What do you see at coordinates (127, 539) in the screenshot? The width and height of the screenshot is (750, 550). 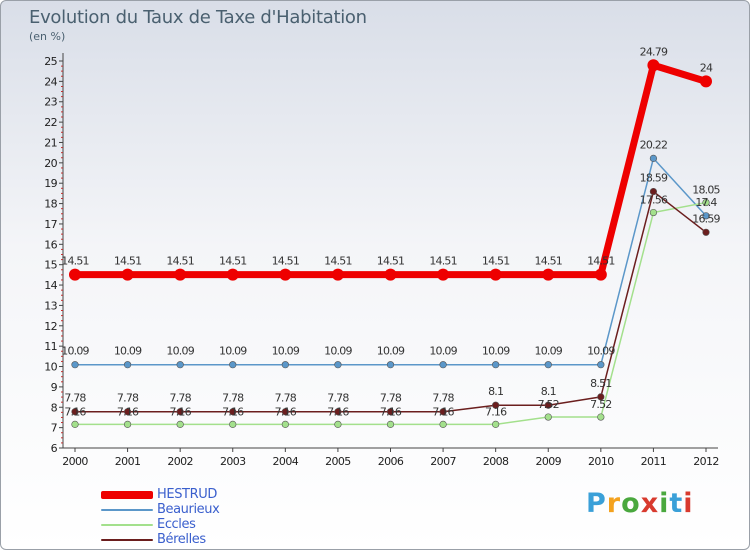 I see `legend-swatch-berelles` at bounding box center [127, 539].